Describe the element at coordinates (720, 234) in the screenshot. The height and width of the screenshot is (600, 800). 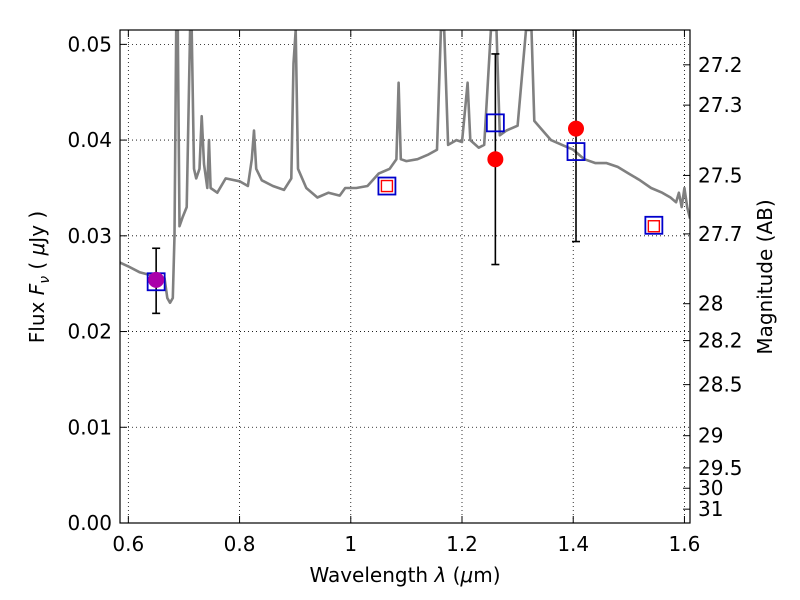
I see `mag-tick-label: 27.7` at that location.